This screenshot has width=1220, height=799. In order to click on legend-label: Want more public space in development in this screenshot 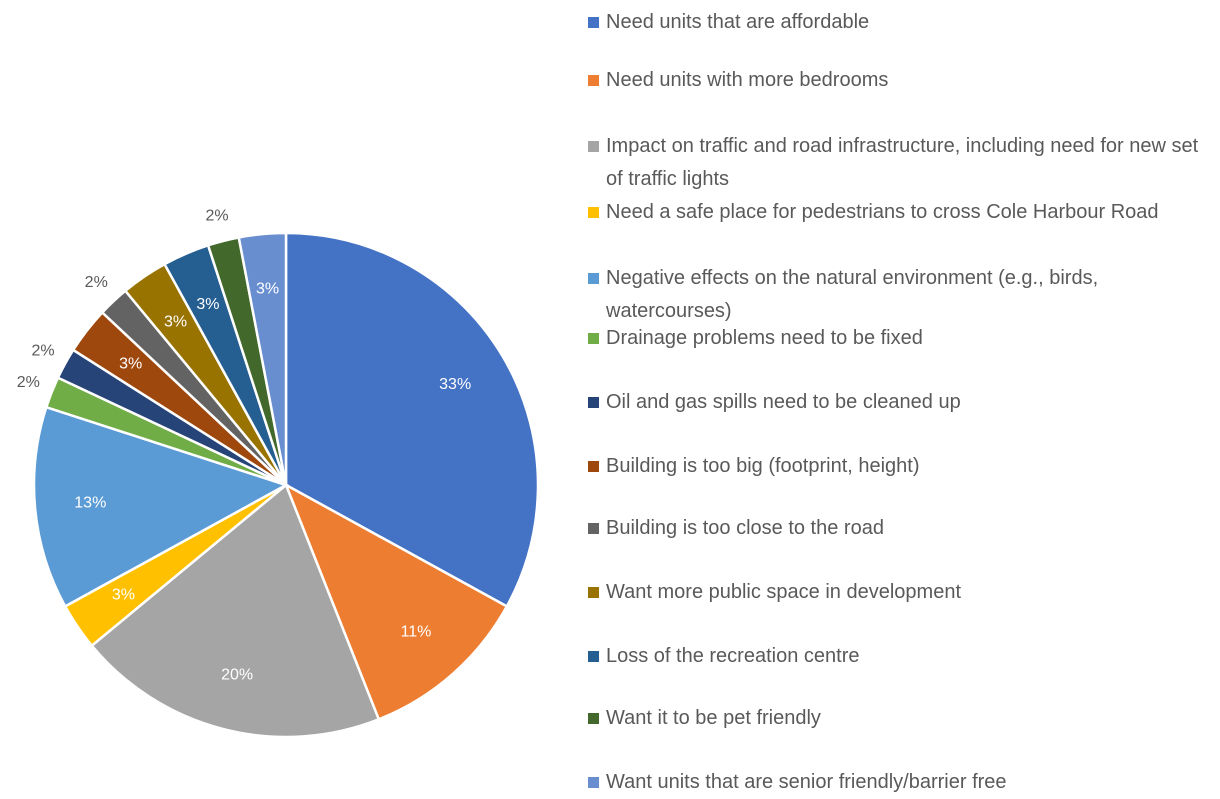, I will do `click(783, 592)`.